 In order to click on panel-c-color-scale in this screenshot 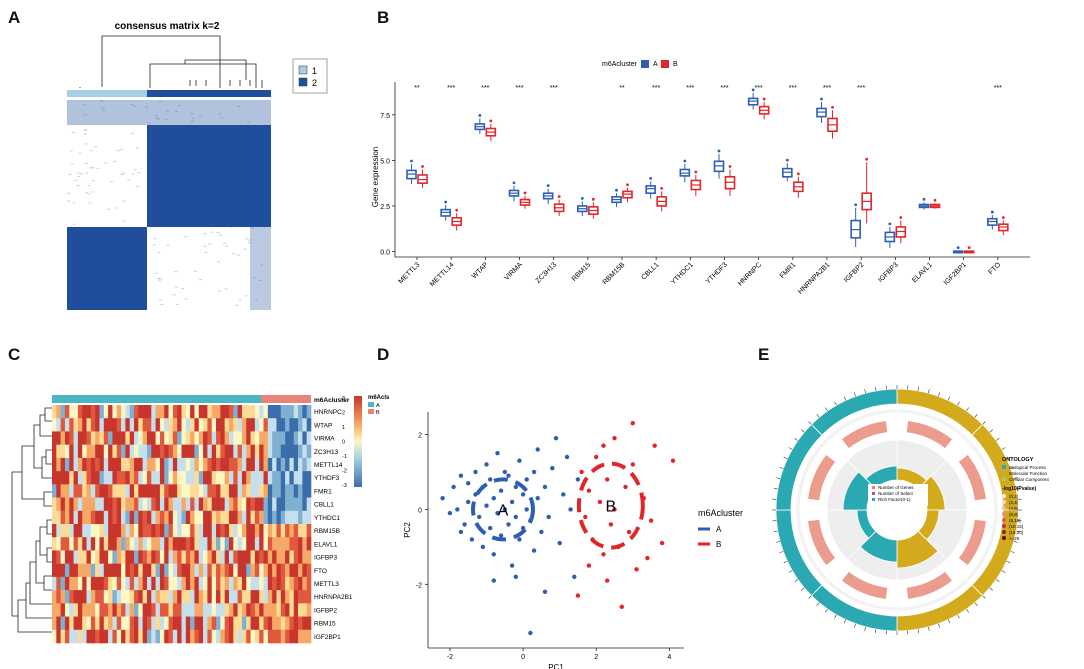, I will do `click(358, 441)`.